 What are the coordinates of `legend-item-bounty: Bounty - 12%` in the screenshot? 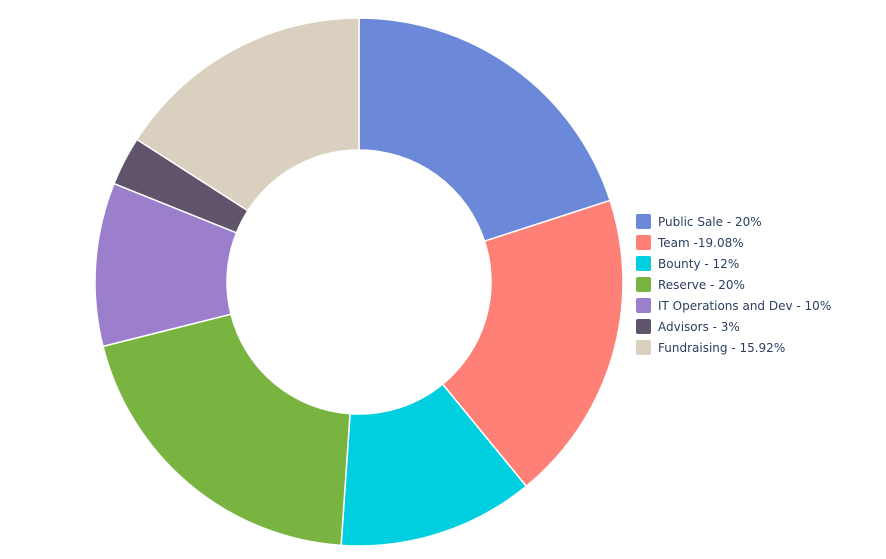 It's located at (733, 263).